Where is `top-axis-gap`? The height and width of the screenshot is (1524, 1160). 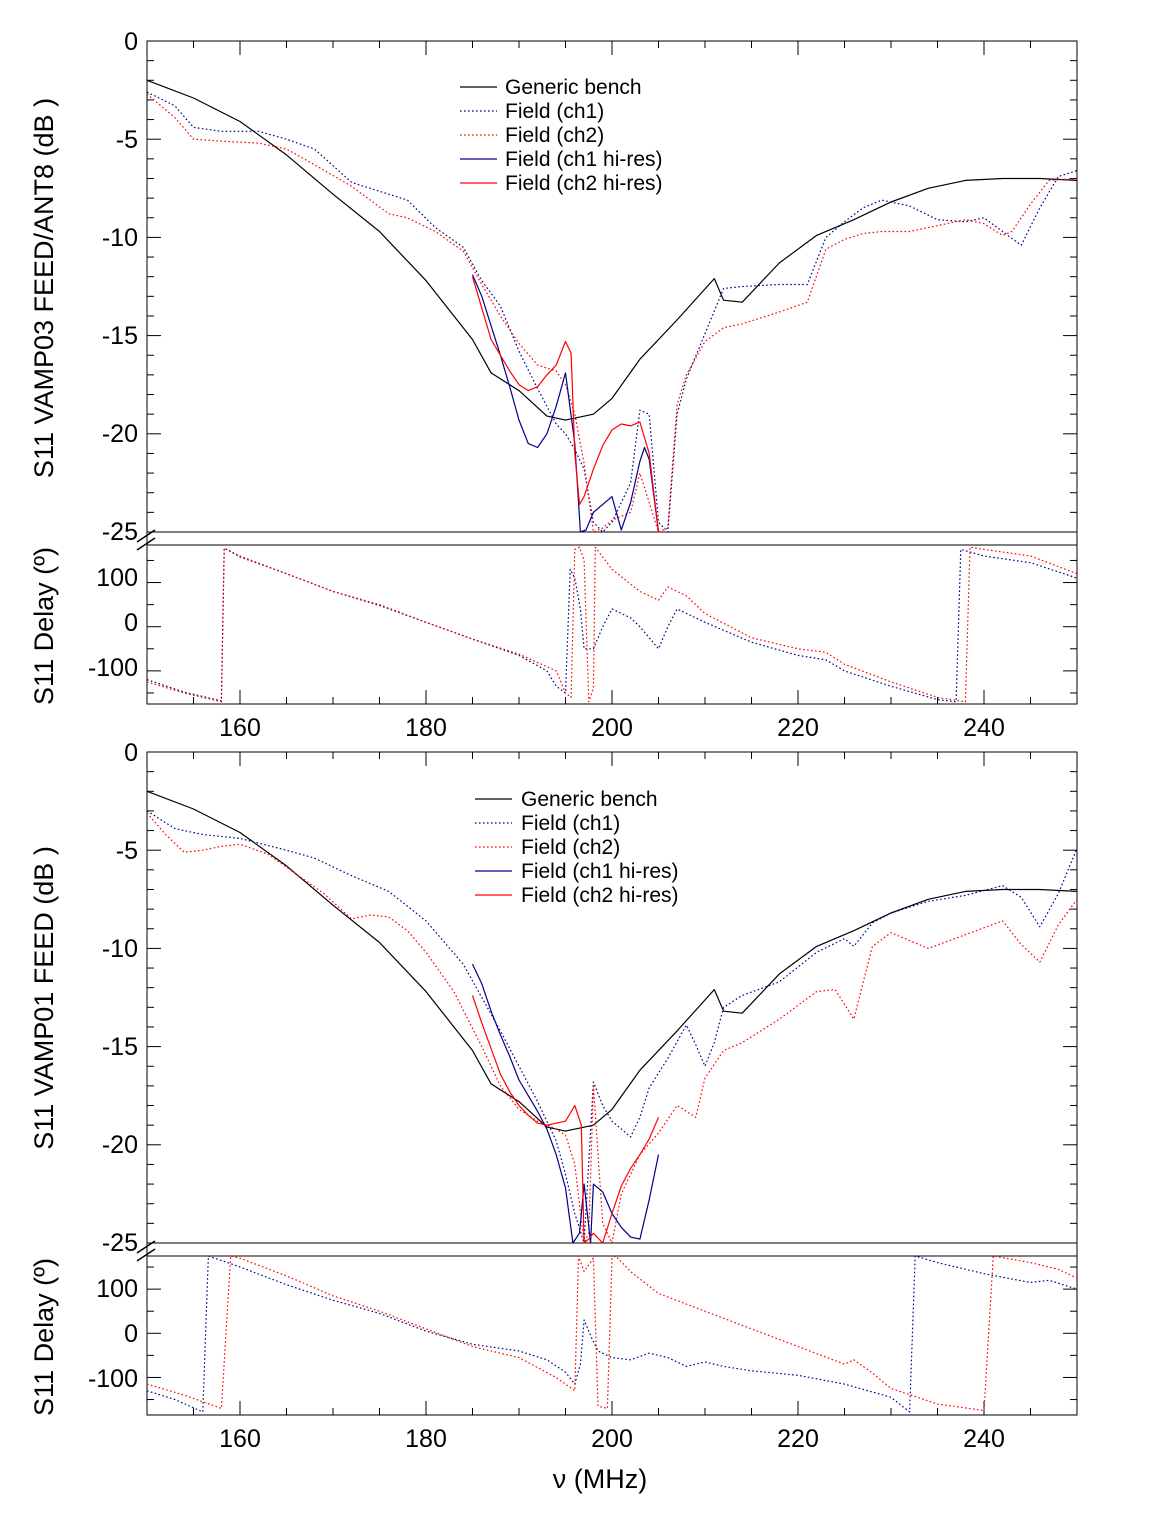 top-axis-gap is located at coordinates (612, 538).